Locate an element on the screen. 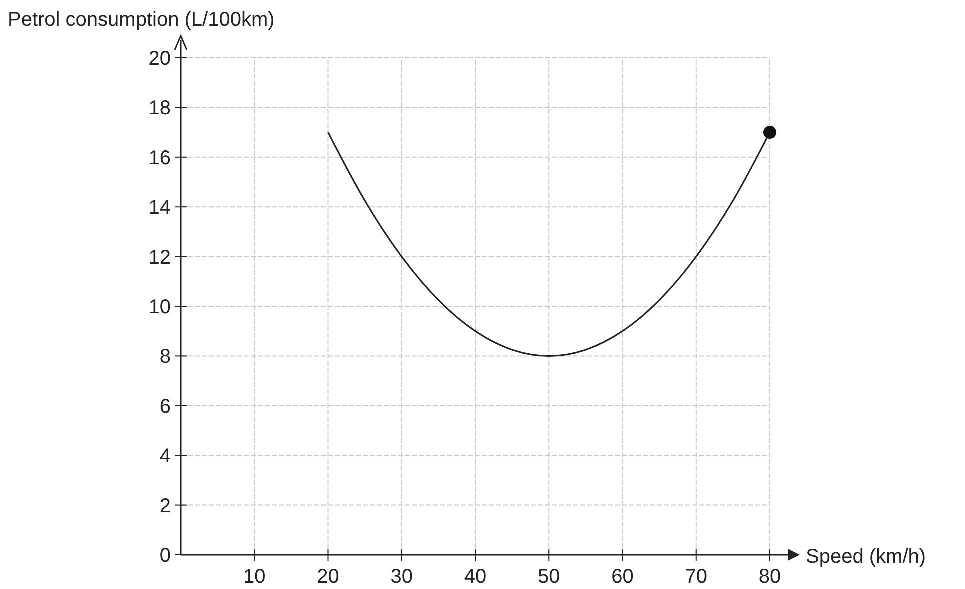 Image resolution: width=965 pixels, height=589 pixels. y-axis-title: Petrol consumption (L/100km) is located at coordinates (141, 20).